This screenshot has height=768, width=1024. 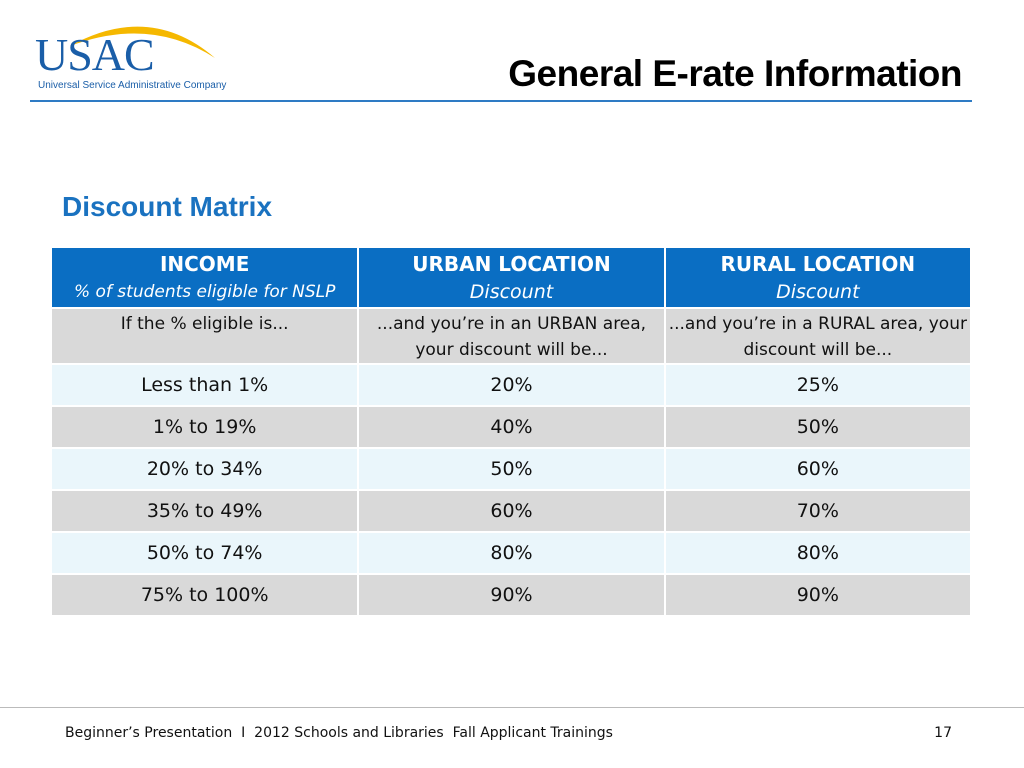 I want to click on table-row: 20% to 34% 50% 60%, so click(x=512, y=469).